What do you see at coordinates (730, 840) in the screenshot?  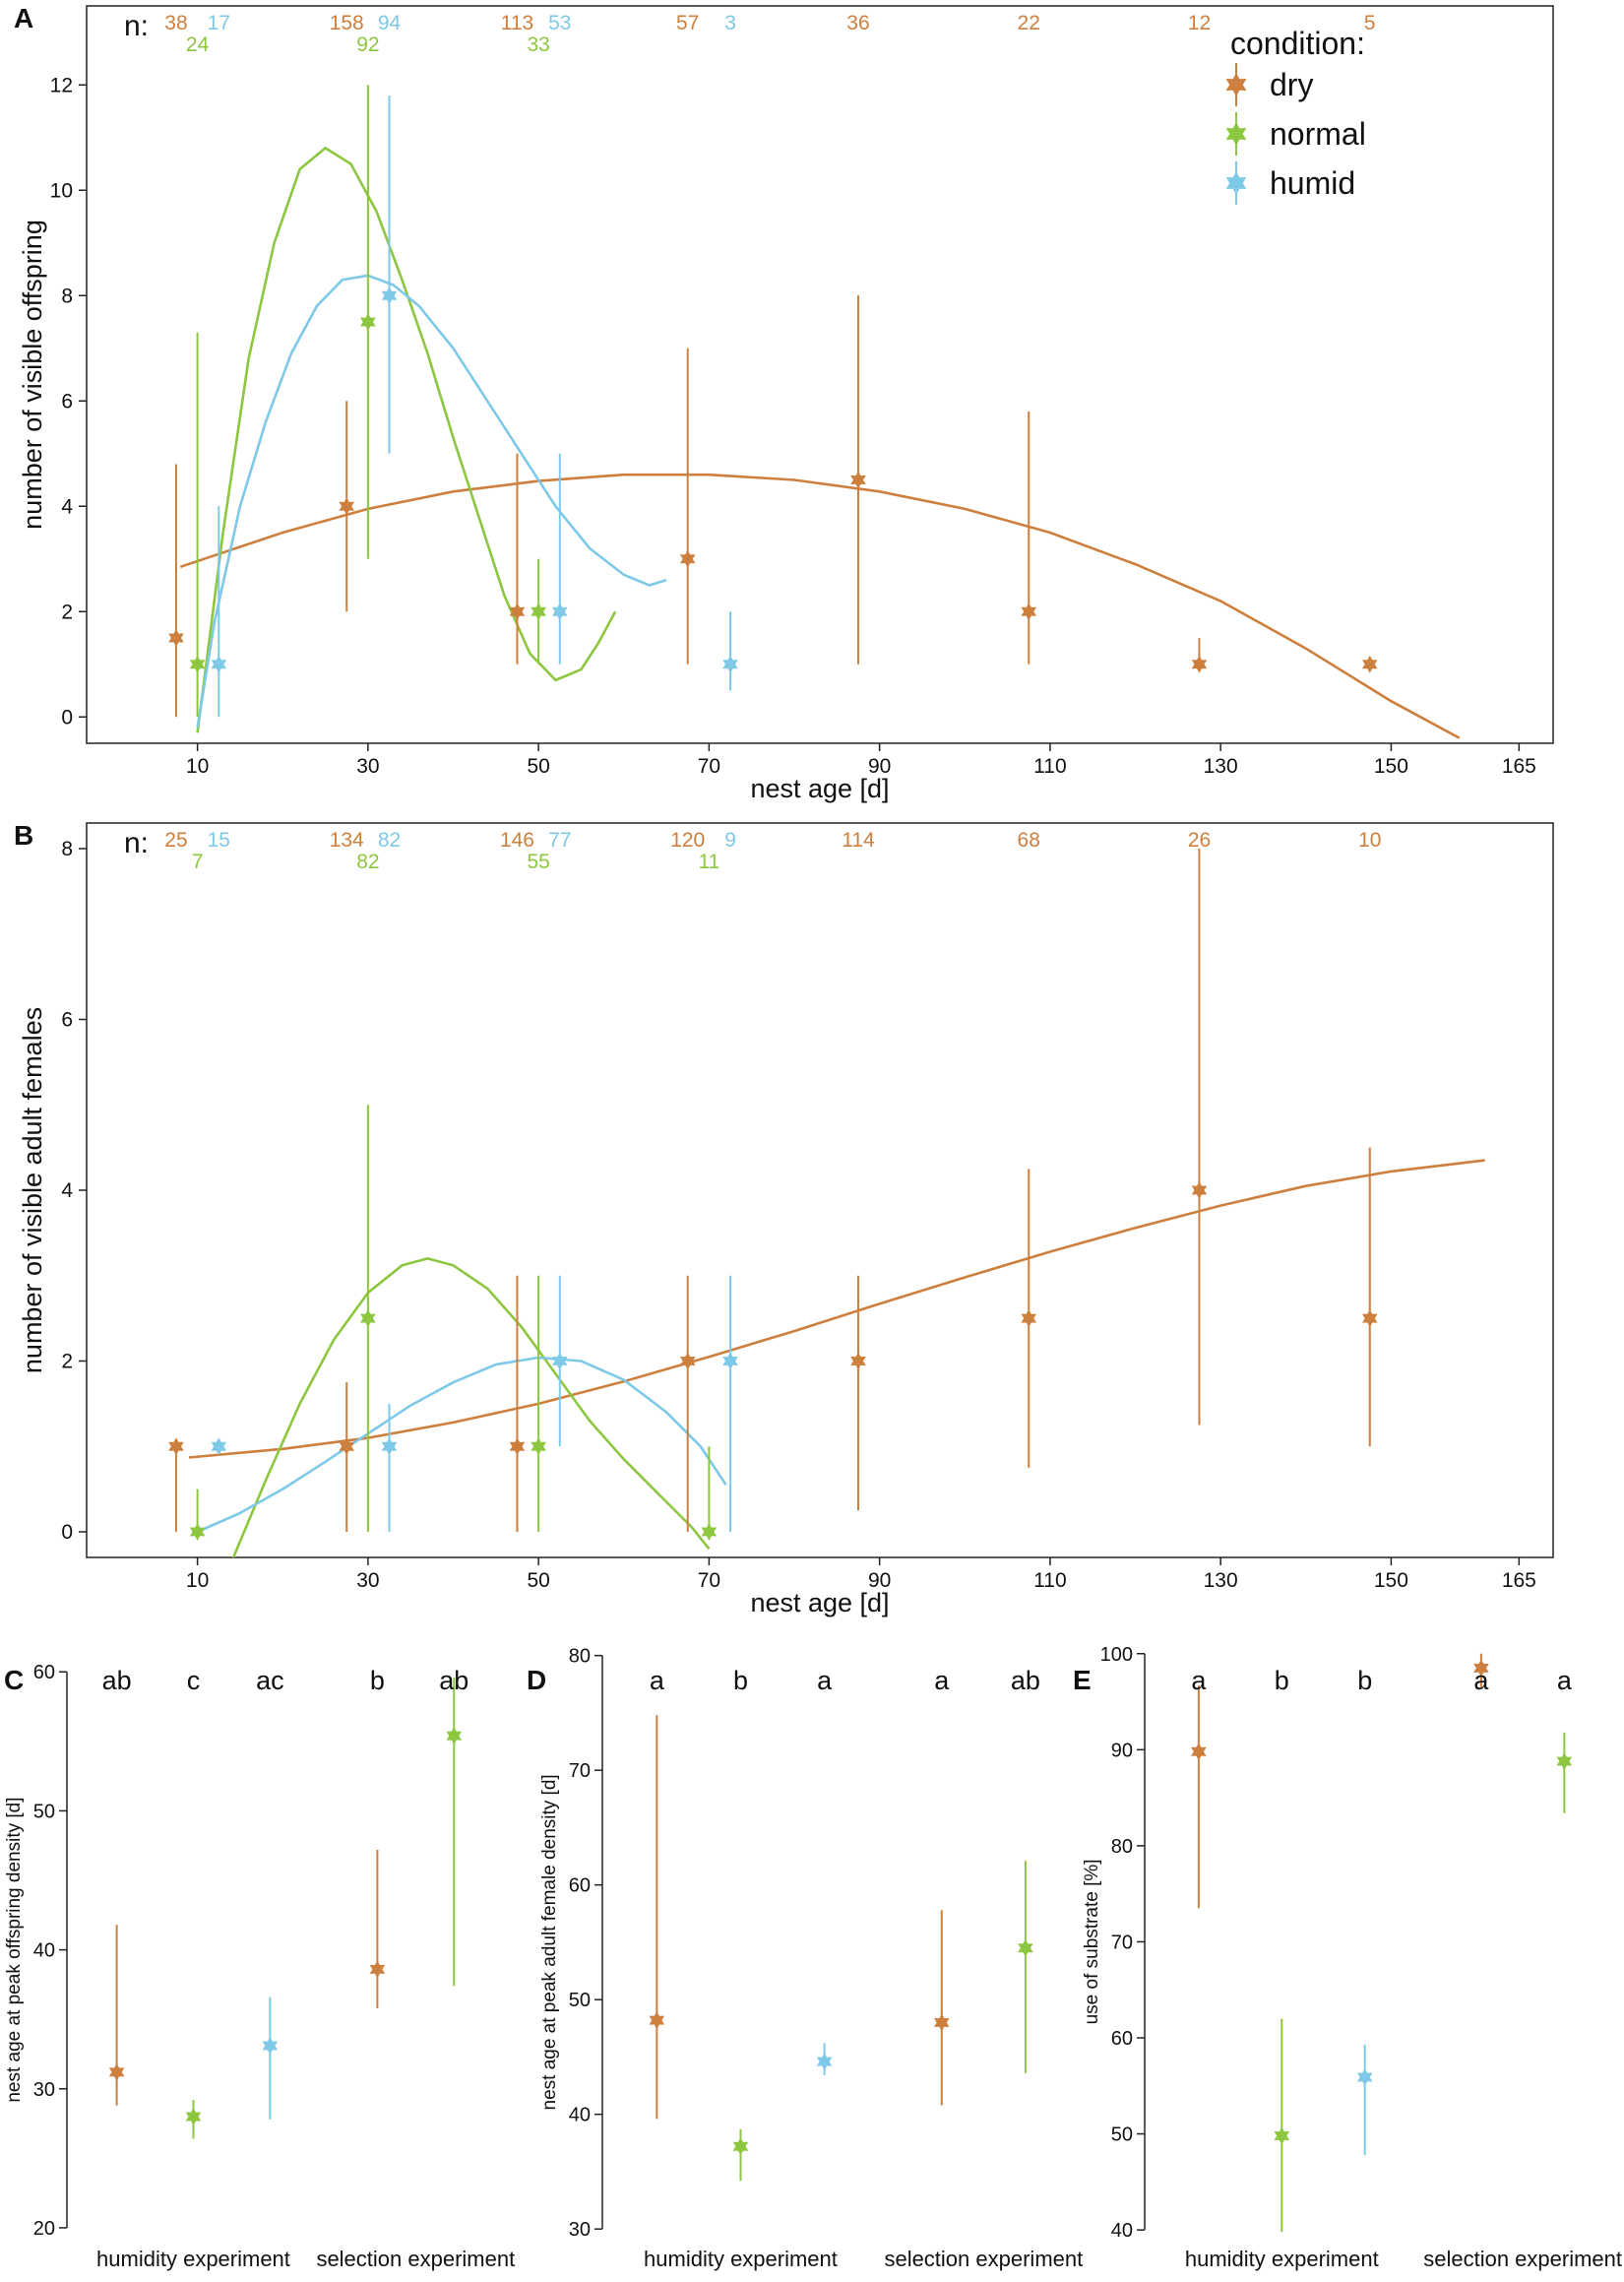 I see `n-count-humid: 9` at bounding box center [730, 840].